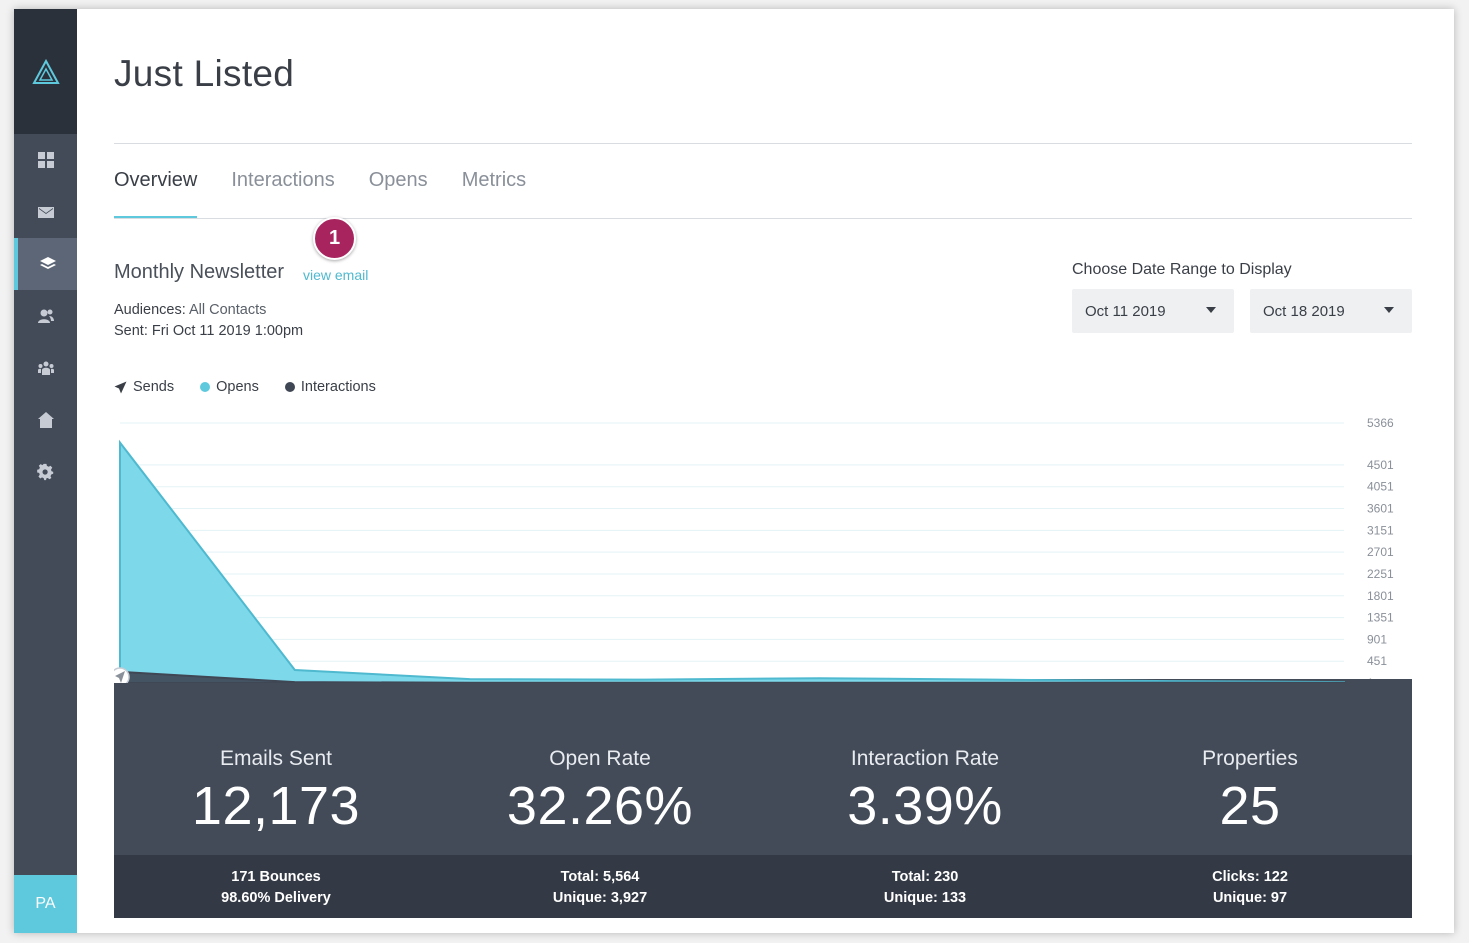 The image size is (1469, 943). I want to click on stat-properties: Properties 25, so click(1250, 760).